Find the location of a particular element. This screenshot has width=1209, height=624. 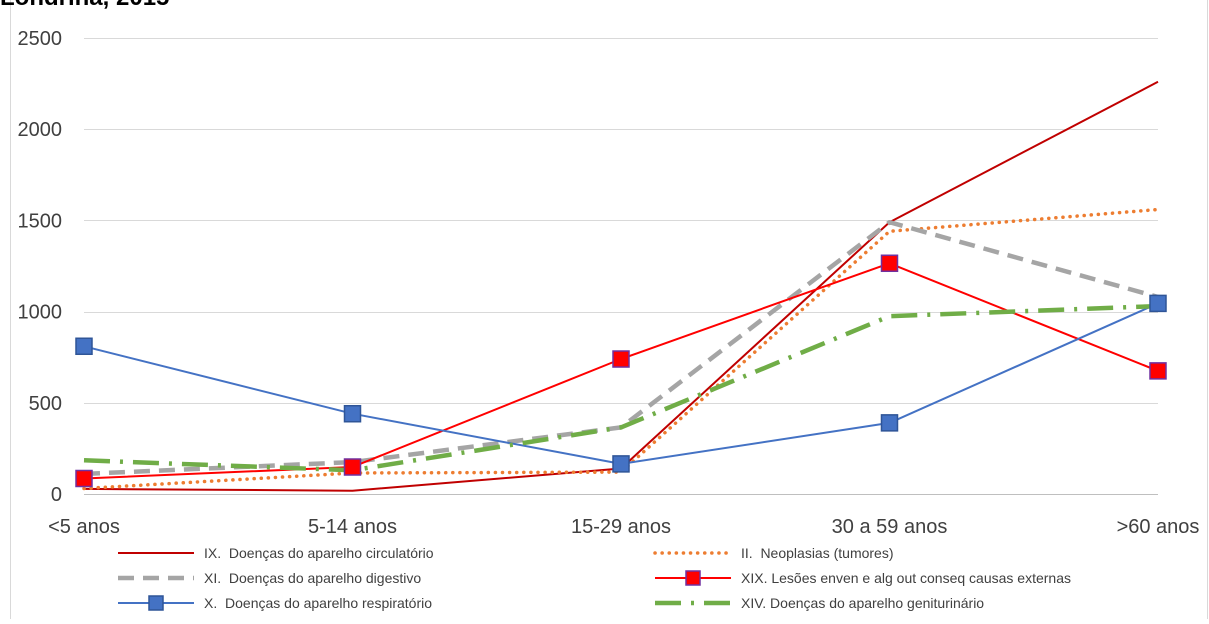

y-axis-tick-labels: 0 500 1000 1500 2000 2500 is located at coordinates (40, 267).